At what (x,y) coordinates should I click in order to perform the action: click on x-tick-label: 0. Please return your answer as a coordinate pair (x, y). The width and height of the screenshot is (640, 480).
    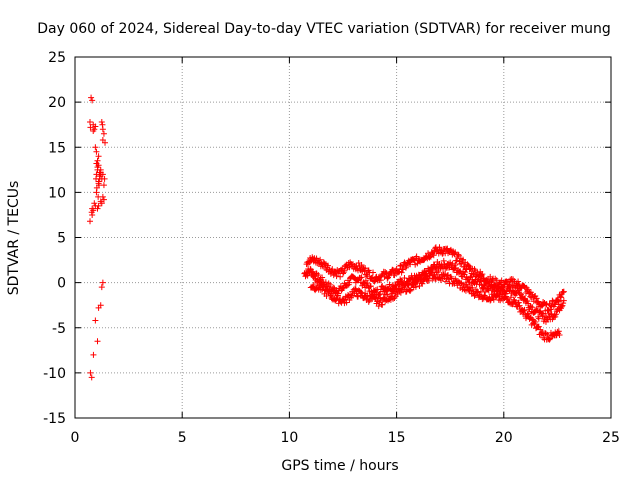
    Looking at the image, I should click on (75, 438).